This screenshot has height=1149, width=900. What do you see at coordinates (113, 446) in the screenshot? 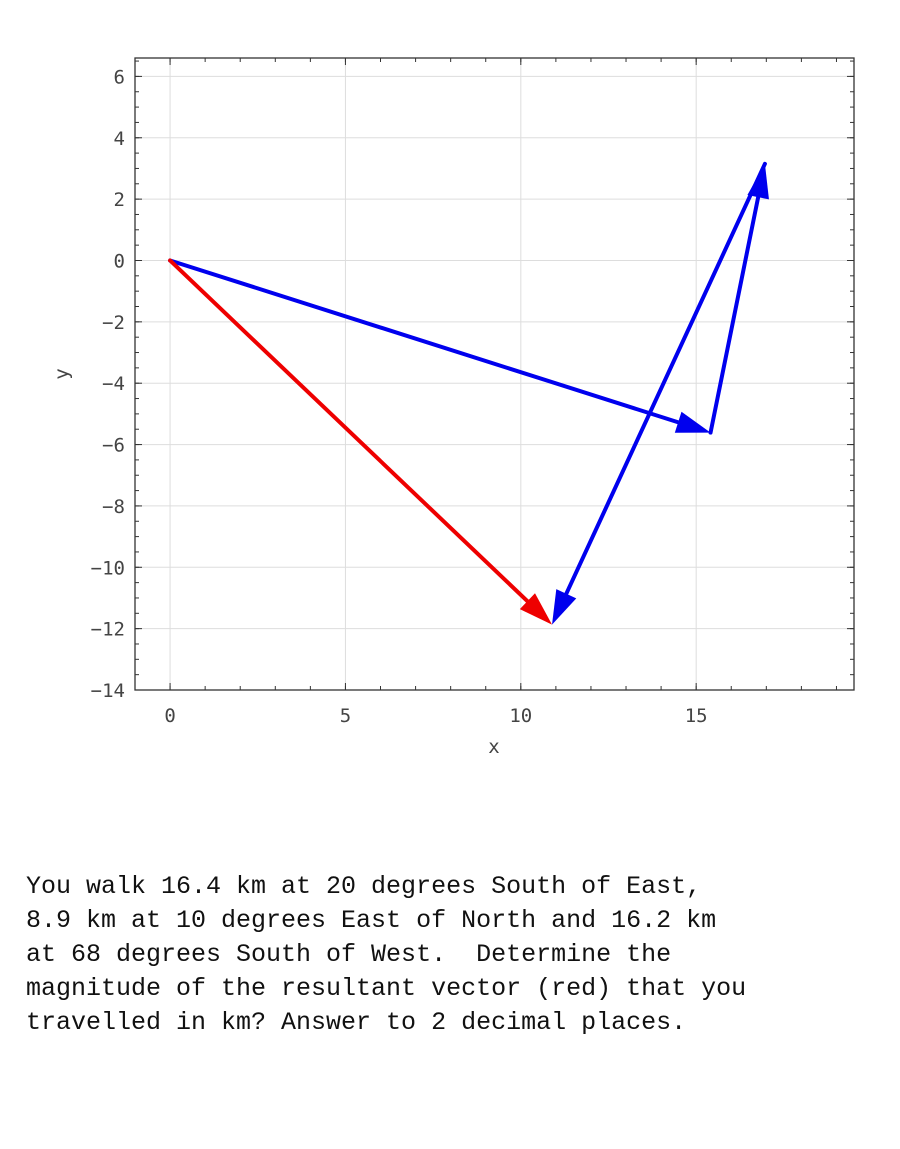
I see `y-tick-label: −6` at bounding box center [113, 446].